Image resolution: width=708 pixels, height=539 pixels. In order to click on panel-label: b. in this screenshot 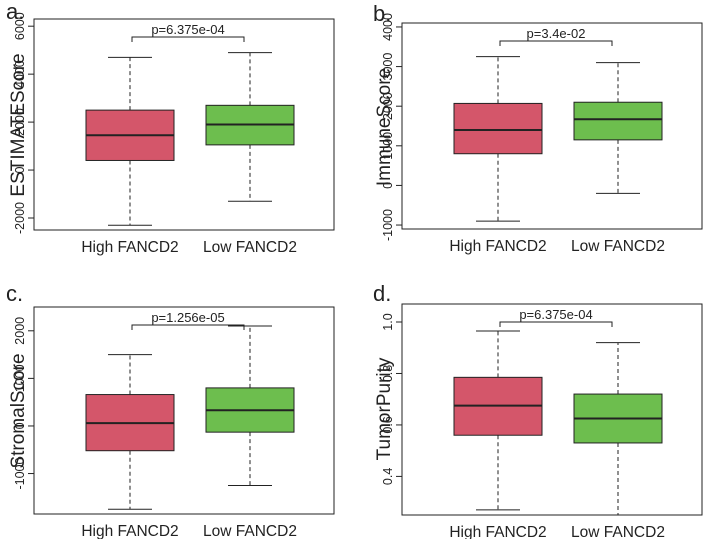, I will do `click(382, 13)`.